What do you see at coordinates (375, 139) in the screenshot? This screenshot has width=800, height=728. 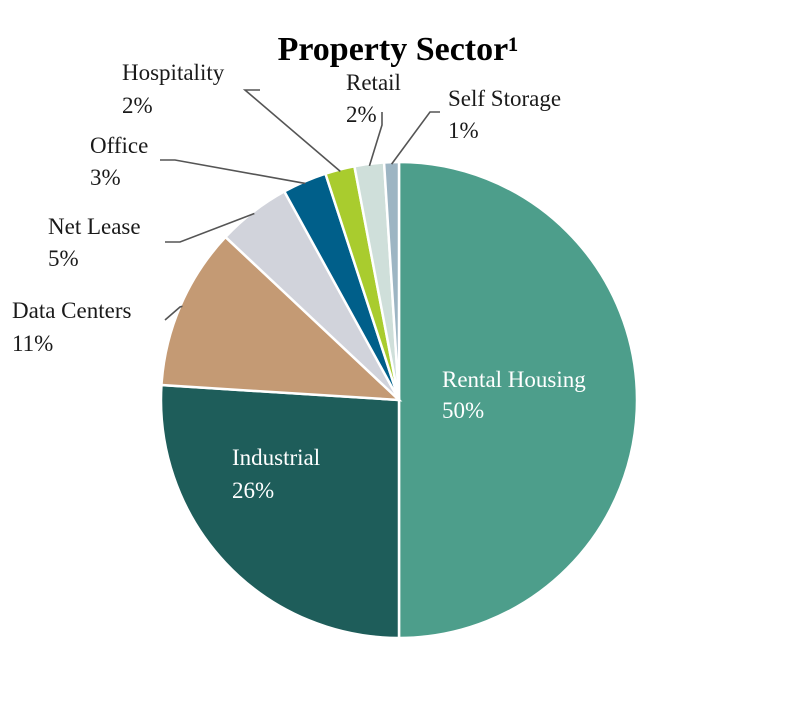 I see `leader-line-retail` at bounding box center [375, 139].